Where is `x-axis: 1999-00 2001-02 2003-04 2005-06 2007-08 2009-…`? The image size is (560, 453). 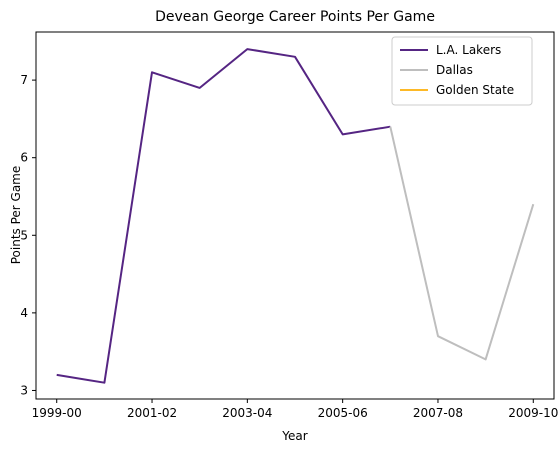 x-axis: 1999-00 2001-02 2003-04 2005-06 2007-08 2009-… is located at coordinates (295, 409).